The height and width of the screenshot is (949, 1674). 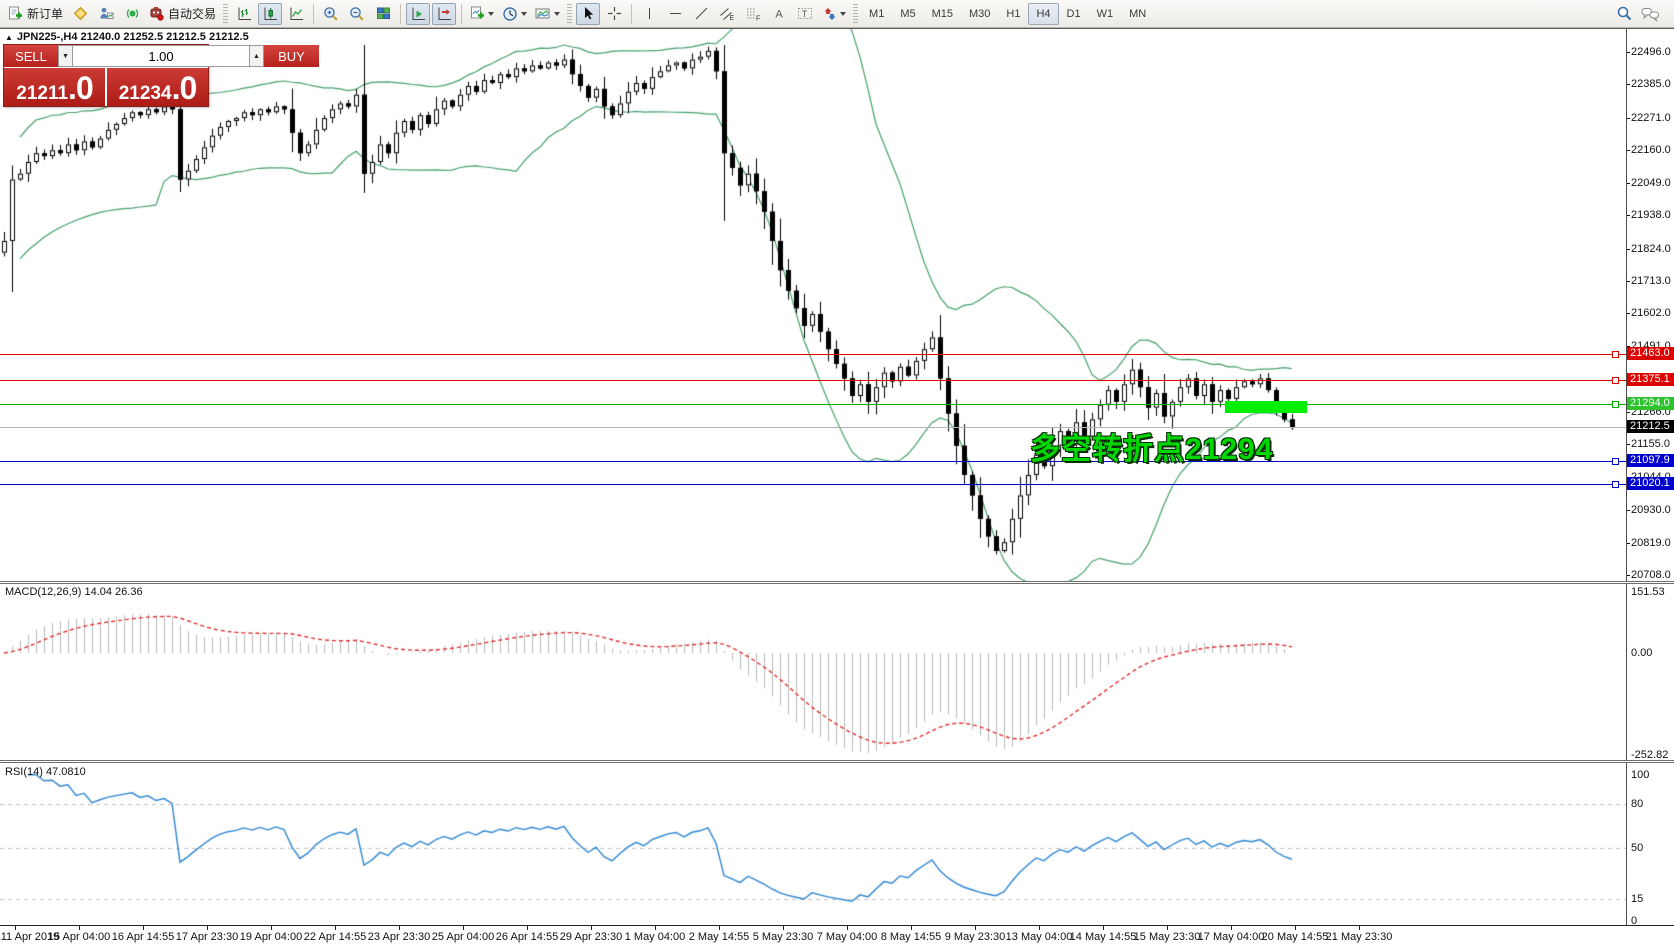 What do you see at coordinates (837, 28) in the screenshot?
I see `chart-border` at bounding box center [837, 28].